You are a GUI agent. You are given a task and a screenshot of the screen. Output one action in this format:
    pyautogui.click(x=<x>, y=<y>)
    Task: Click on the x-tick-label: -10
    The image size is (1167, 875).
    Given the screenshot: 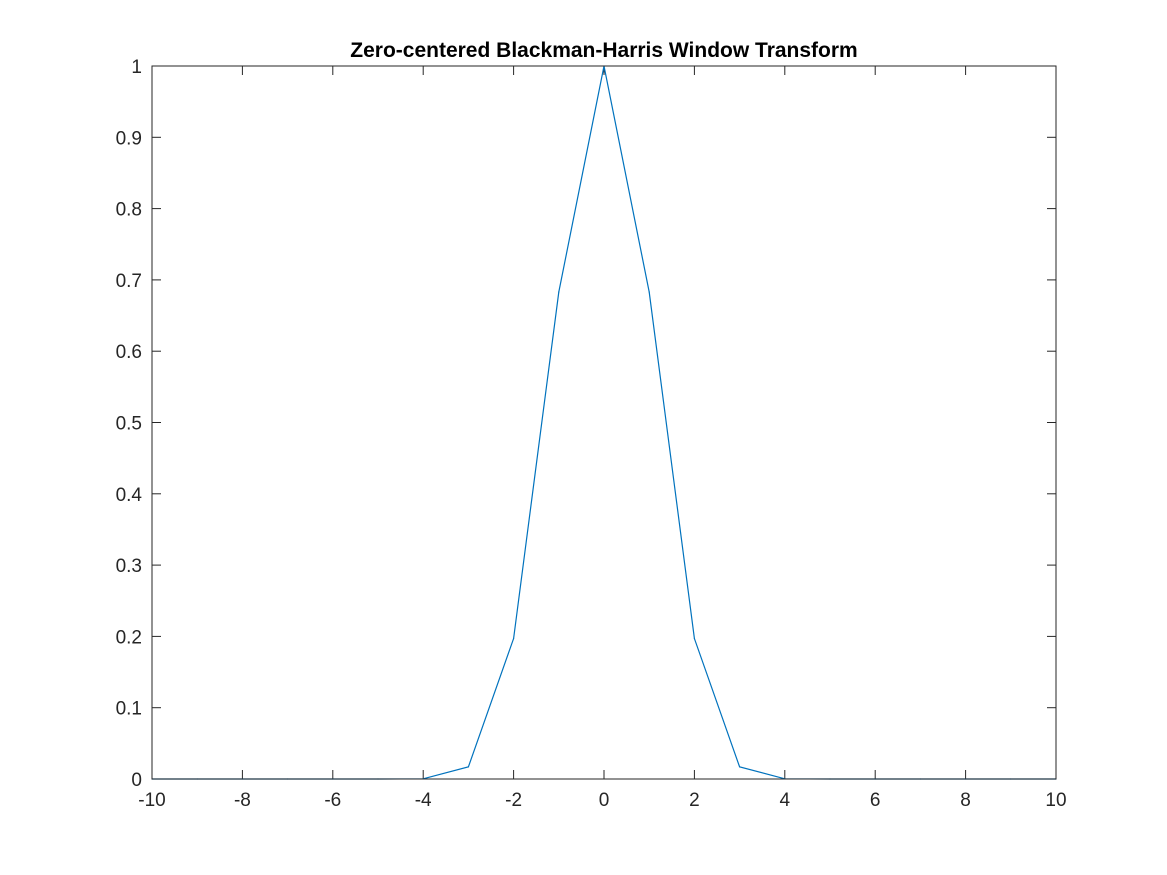 What is the action you would take?
    pyautogui.click(x=151, y=800)
    